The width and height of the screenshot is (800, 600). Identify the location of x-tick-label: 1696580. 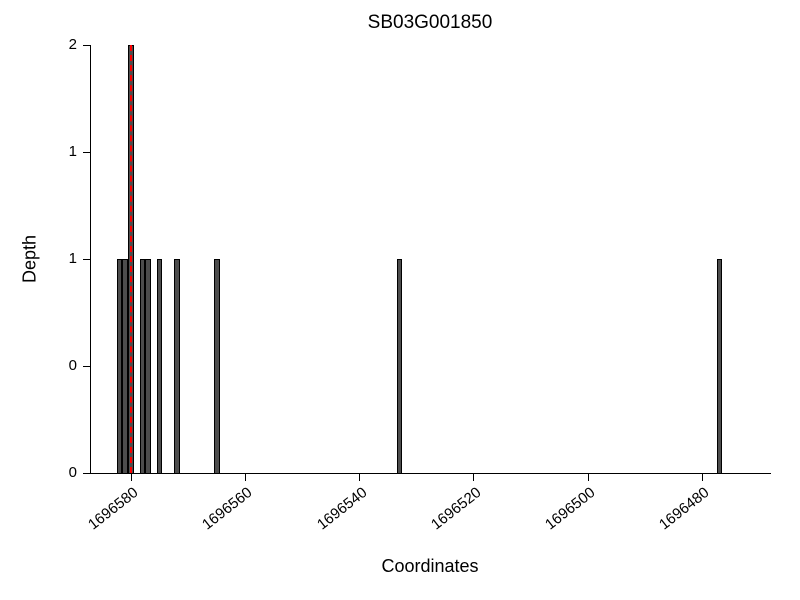
(113, 509).